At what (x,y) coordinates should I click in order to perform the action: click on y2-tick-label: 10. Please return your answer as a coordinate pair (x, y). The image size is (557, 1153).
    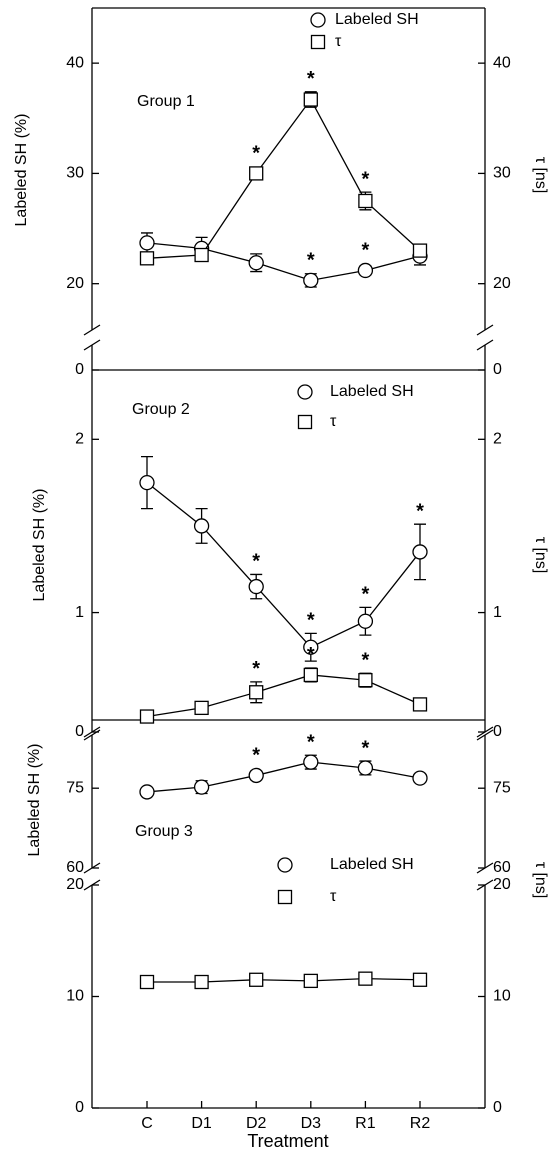
    Looking at the image, I should click on (502, 996).